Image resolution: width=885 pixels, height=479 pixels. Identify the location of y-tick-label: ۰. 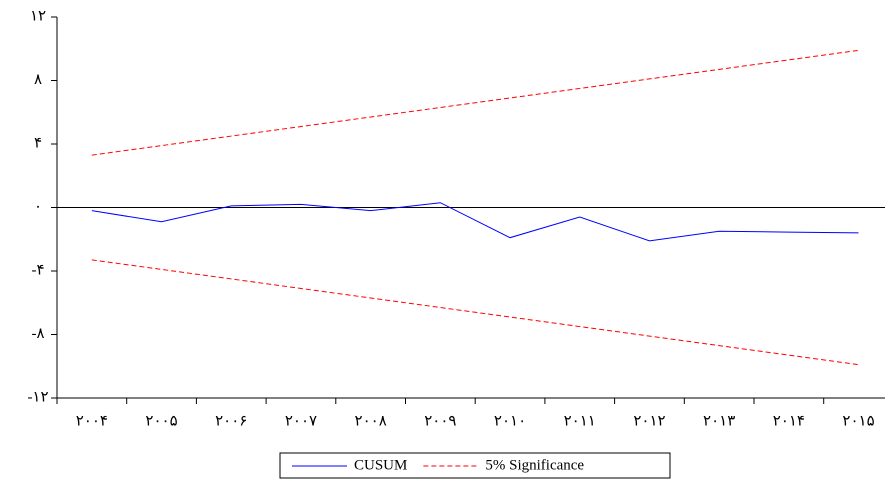
(38, 207).